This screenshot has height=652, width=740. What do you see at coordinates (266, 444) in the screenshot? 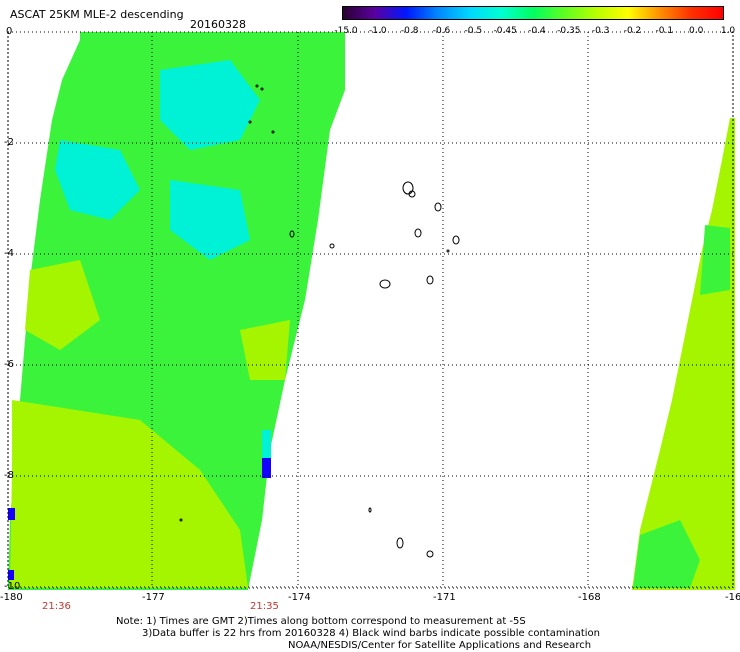
I see `swath-left-cyan-edge` at bounding box center [266, 444].